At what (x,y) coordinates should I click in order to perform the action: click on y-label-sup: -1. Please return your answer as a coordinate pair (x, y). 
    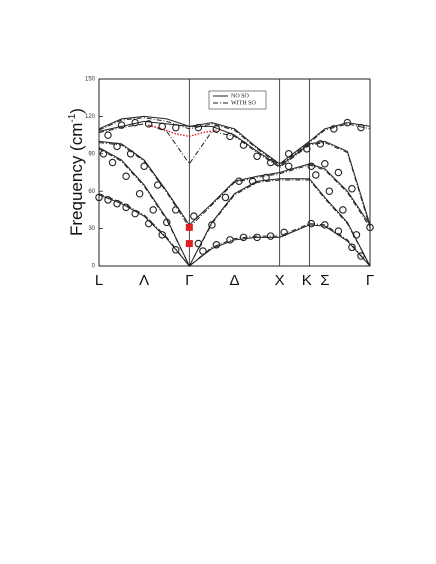
    Looking at the image, I should click on (72, 117).